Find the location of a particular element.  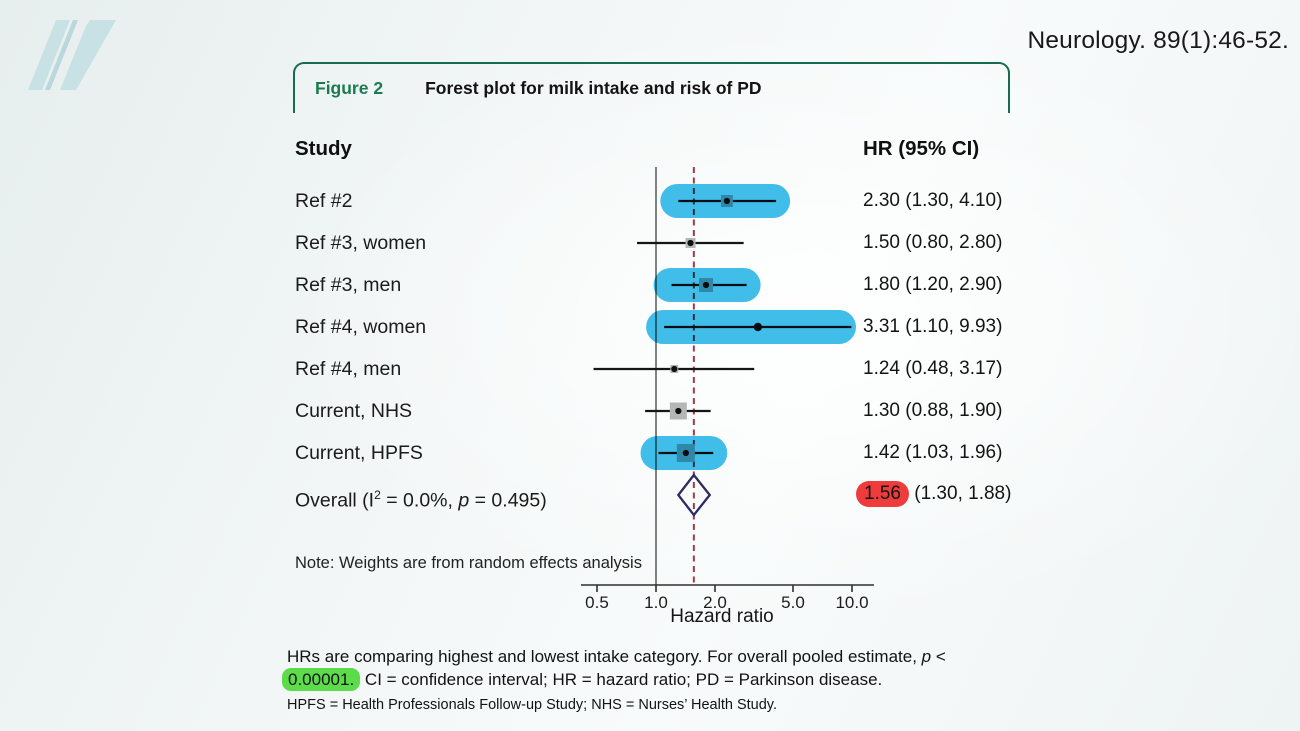

hr-value: 1.42 (1.03, 1.96) is located at coordinates (933, 452).